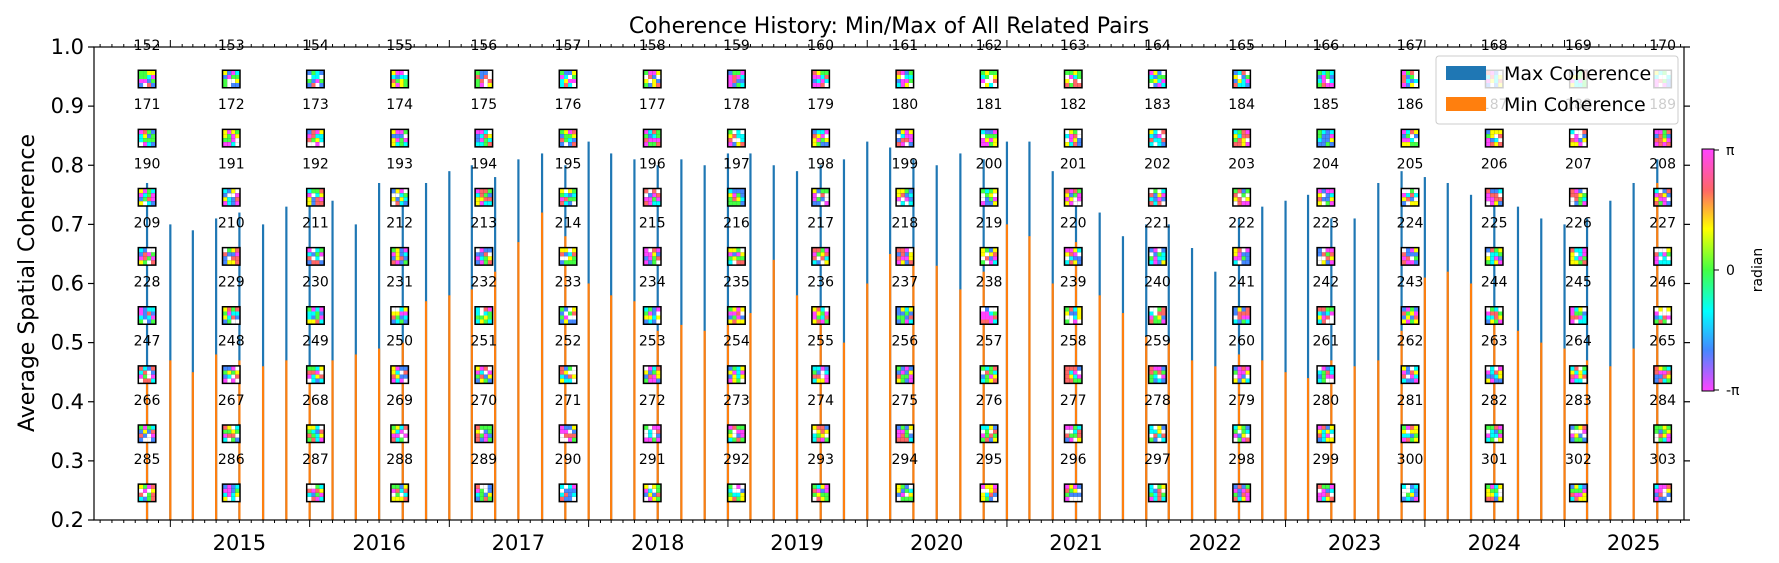 This screenshot has height=563, width=1779. I want to click on thumbnail-index-label: 293, so click(820, 460).